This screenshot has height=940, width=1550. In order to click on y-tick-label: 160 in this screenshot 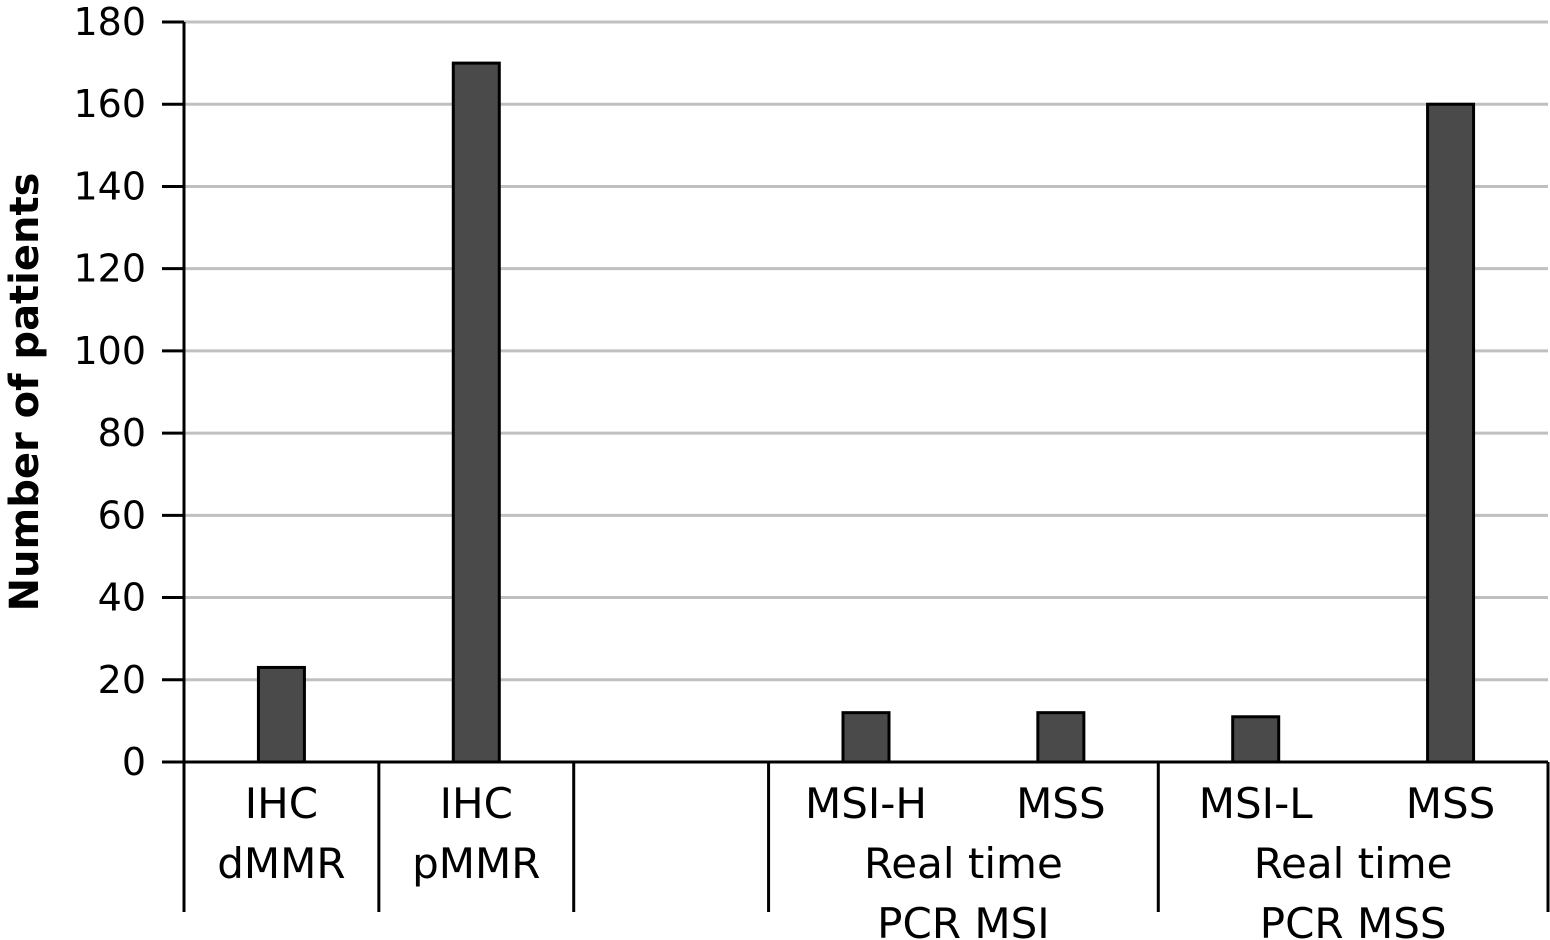, I will do `click(109, 104)`.